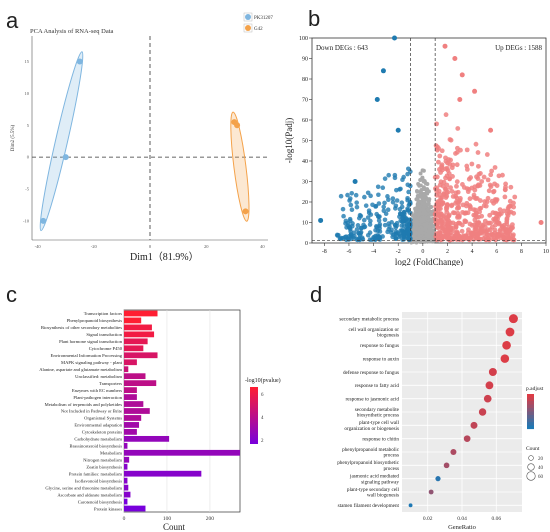 This screenshot has width=550, height=532. What do you see at coordinates (546, 252) in the screenshot?
I see `x-tick-label: 10` at bounding box center [546, 252].